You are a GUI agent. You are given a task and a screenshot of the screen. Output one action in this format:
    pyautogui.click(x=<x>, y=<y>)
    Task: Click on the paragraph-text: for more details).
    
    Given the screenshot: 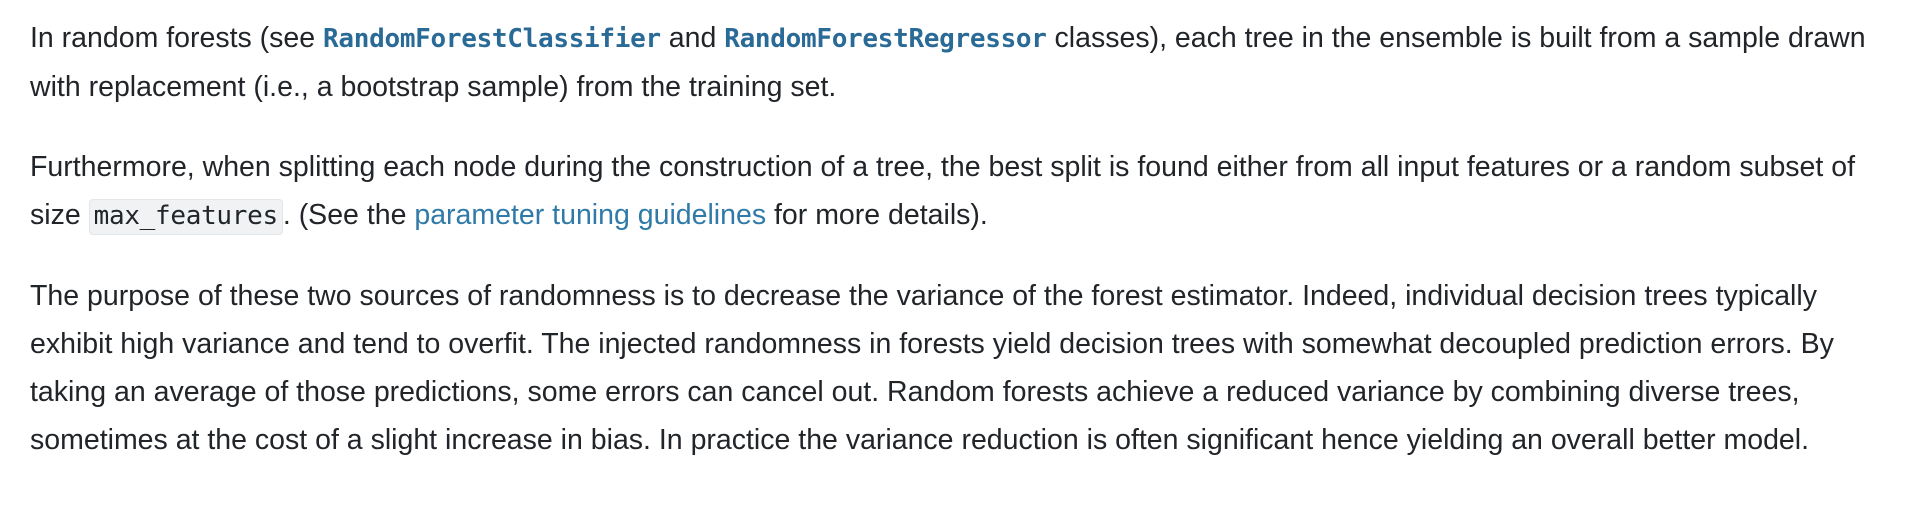 What is the action you would take?
    pyautogui.click(x=877, y=215)
    